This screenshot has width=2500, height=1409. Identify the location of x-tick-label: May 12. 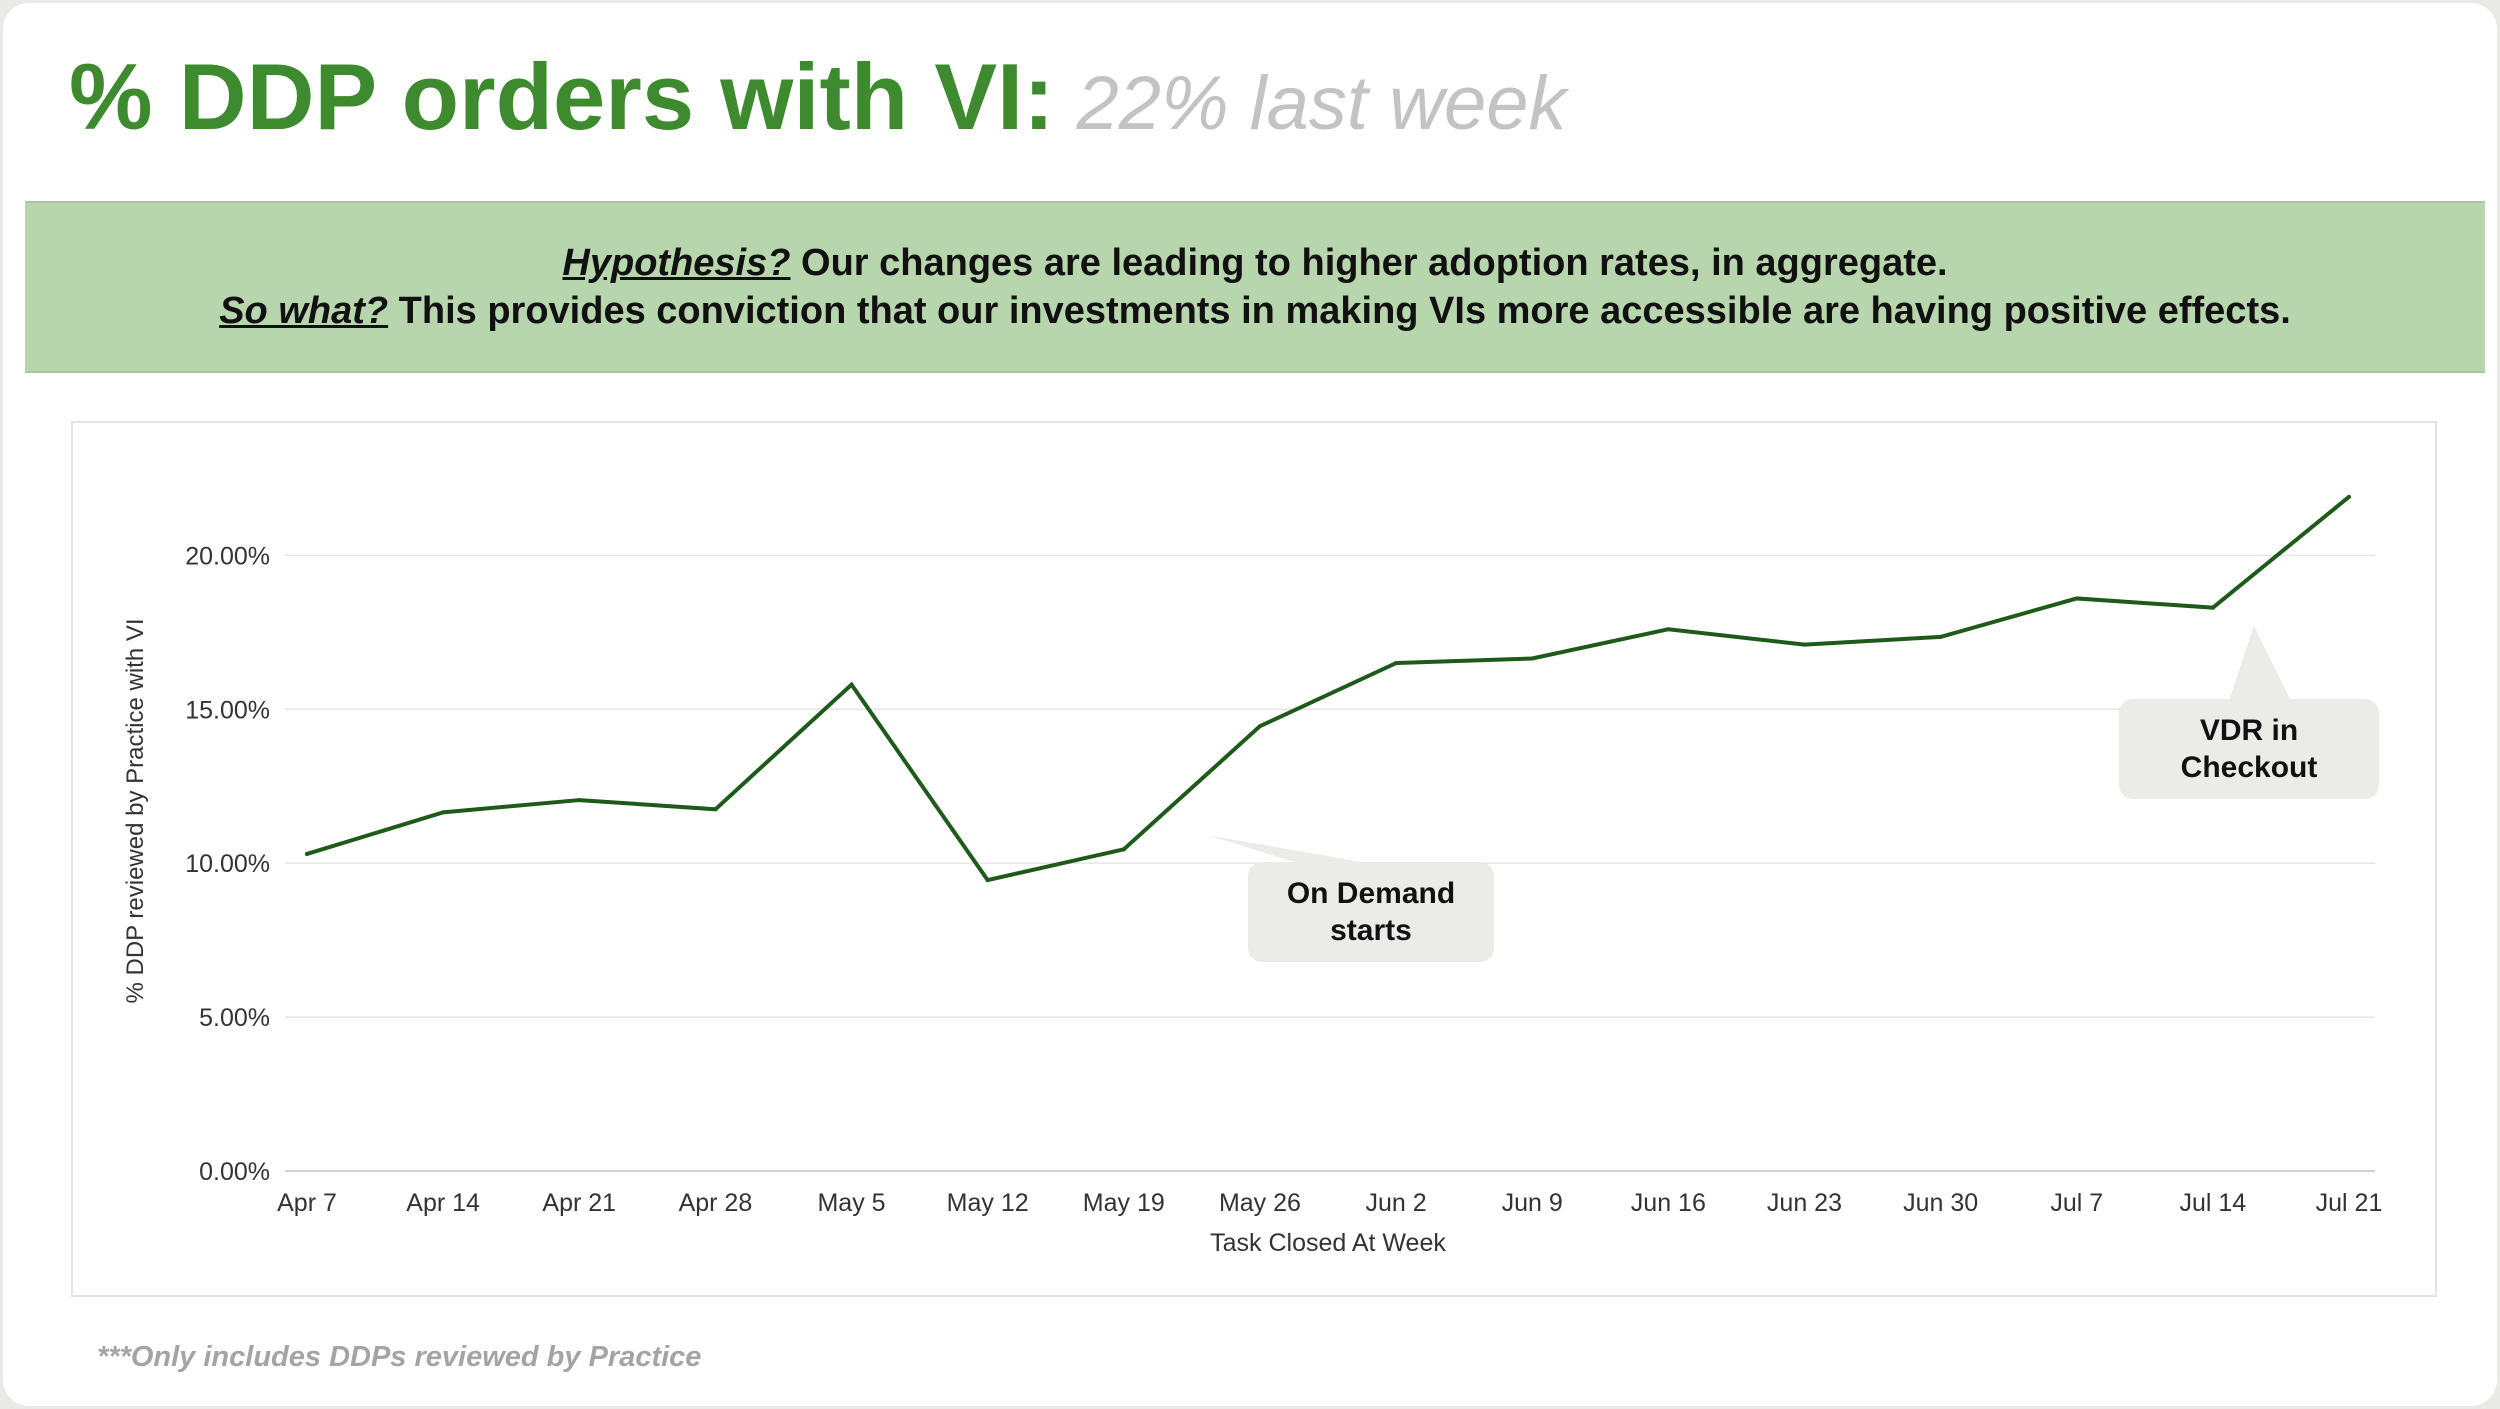
(988, 1203).